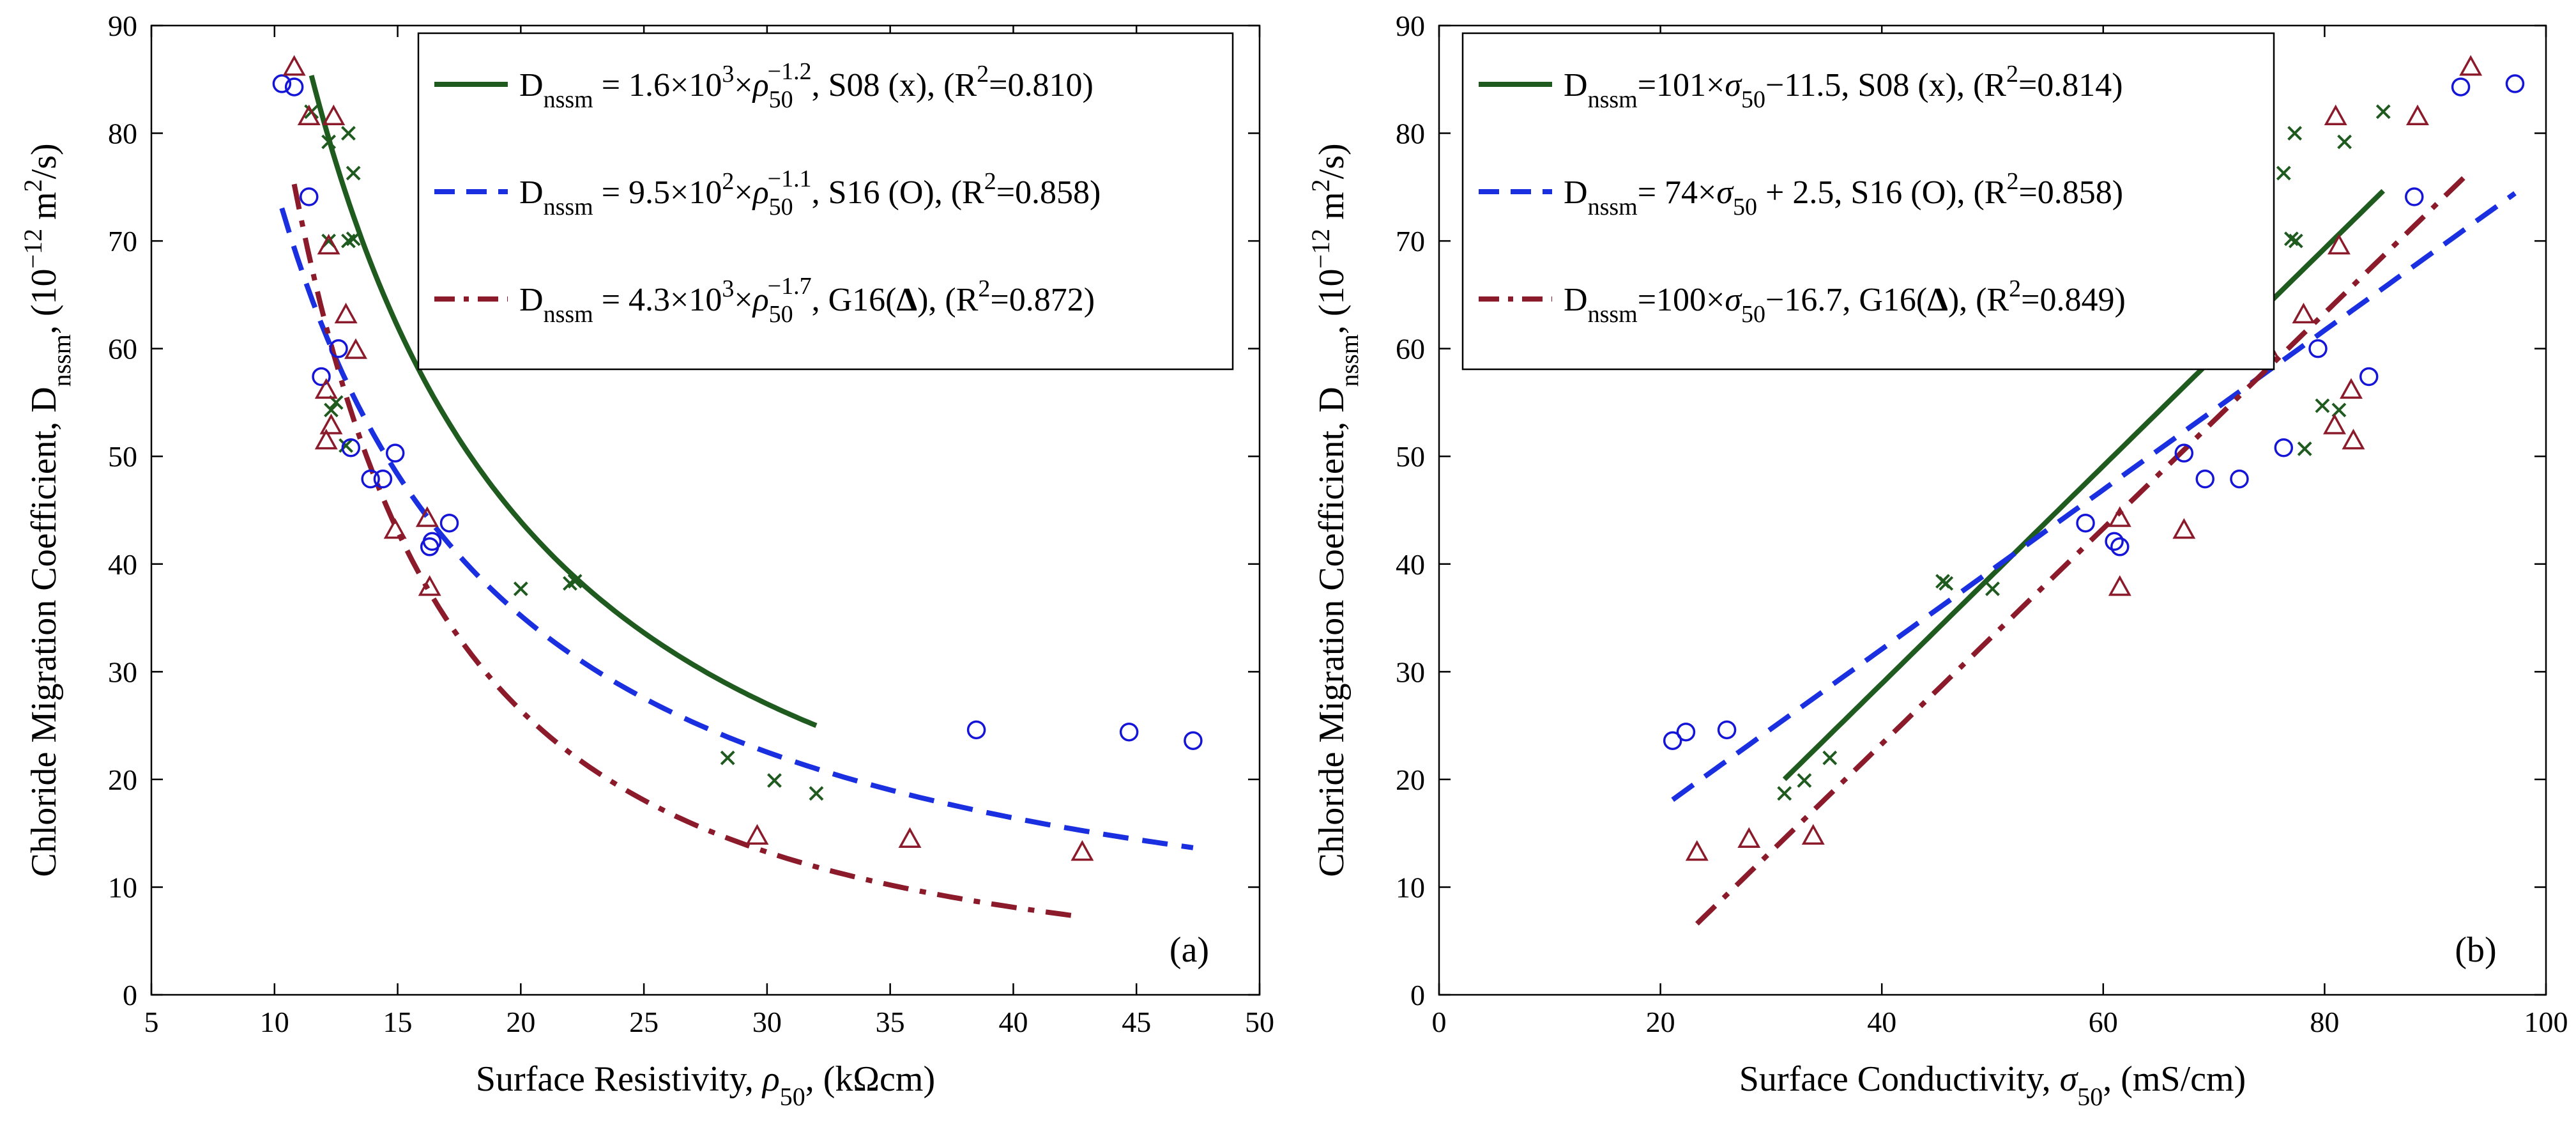 This screenshot has width=2576, height=1136. I want to click on legend-entry-g16-b: Dnssm=100×σ50−16.7, G16(Δ), (R2=0.849), so click(1845, 301).